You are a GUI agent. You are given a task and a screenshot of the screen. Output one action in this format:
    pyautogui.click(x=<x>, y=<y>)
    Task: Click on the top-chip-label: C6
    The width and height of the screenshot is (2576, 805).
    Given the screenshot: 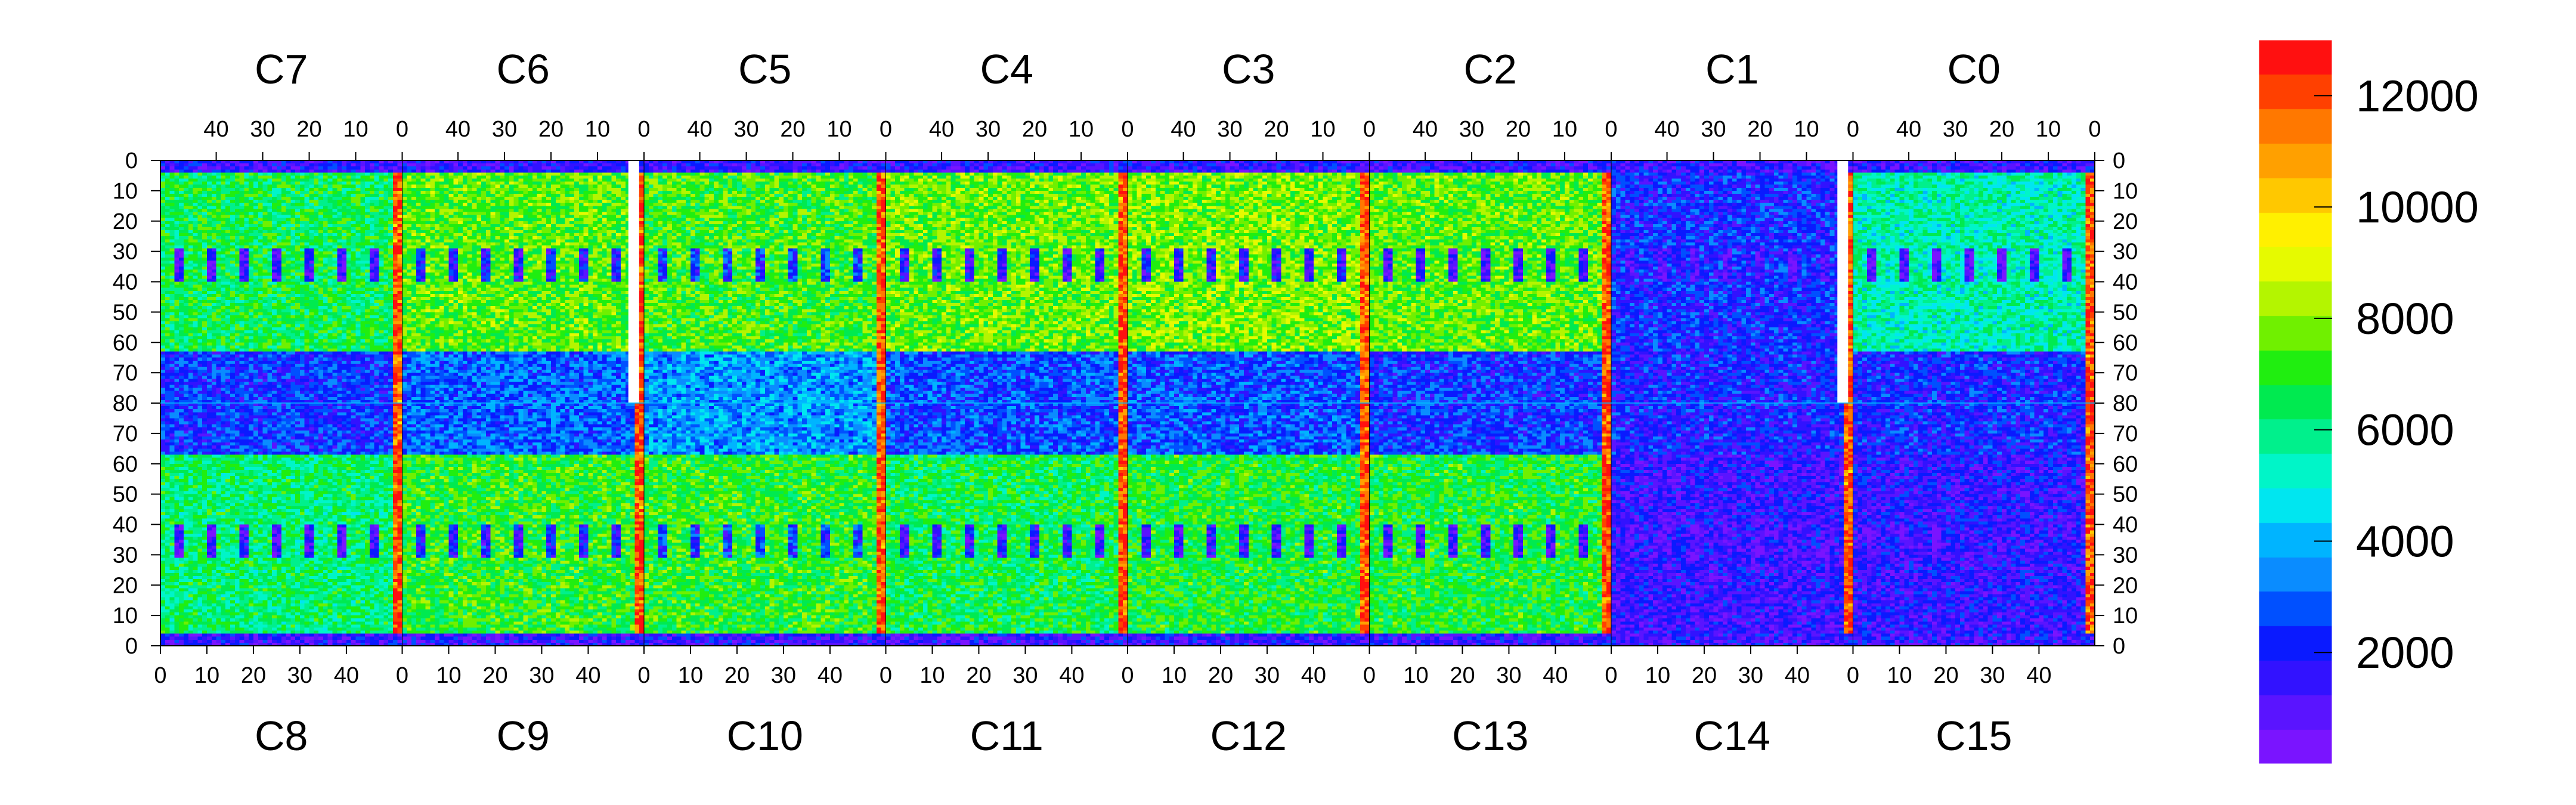 What is the action you would take?
    pyautogui.click(x=524, y=69)
    